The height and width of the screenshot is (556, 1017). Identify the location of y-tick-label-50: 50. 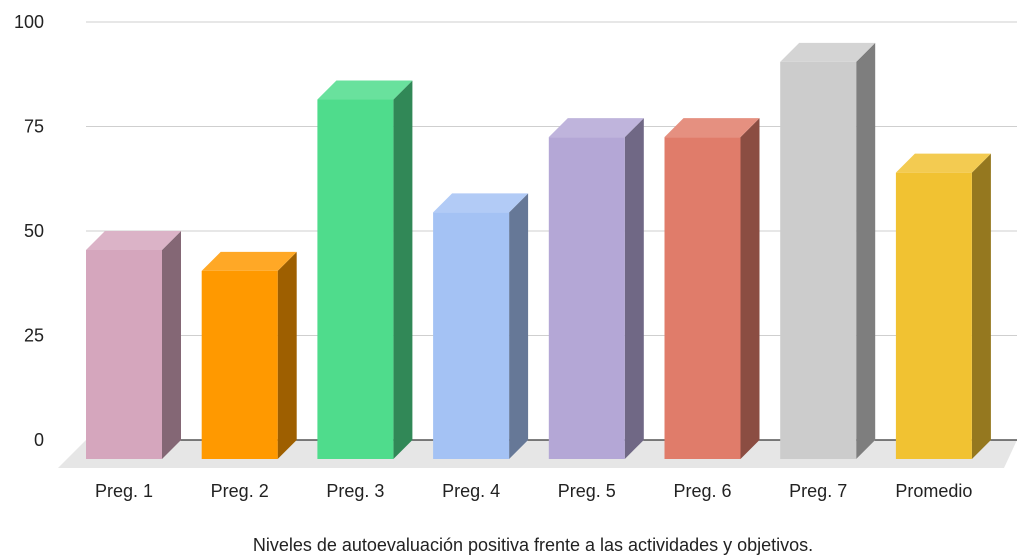
(34, 231).